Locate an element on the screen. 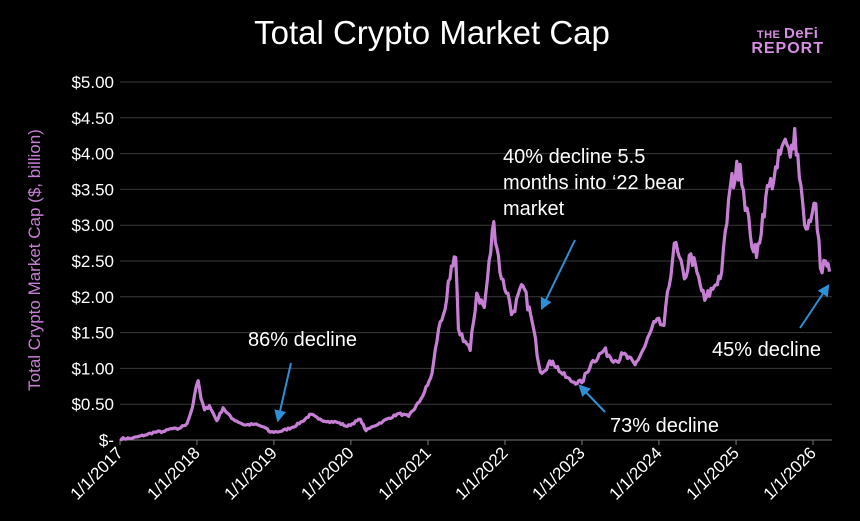 The height and width of the screenshot is (521, 860). y-tick-label: $2.00 is located at coordinates (92, 297).